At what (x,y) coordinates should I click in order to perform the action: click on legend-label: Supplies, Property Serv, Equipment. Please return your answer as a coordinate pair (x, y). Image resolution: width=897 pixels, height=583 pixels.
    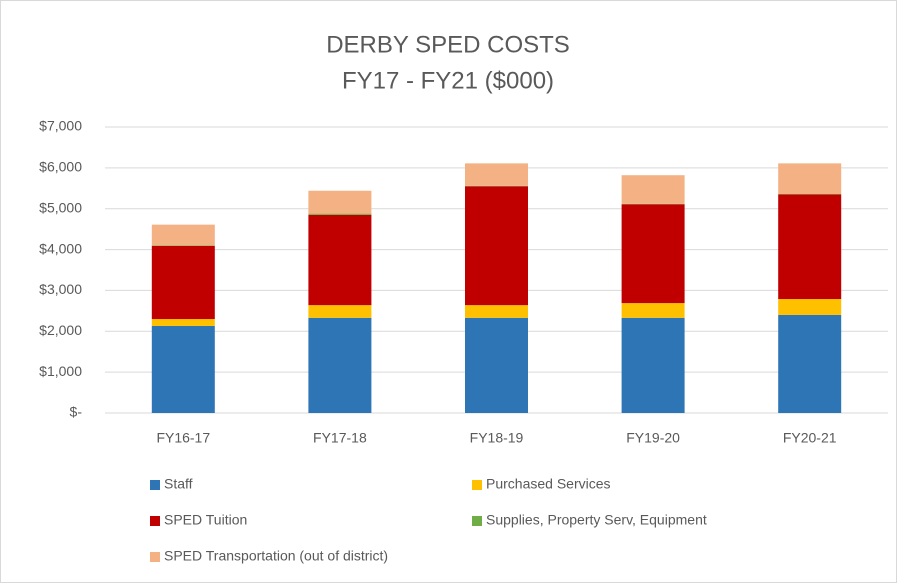
    Looking at the image, I should click on (596, 520).